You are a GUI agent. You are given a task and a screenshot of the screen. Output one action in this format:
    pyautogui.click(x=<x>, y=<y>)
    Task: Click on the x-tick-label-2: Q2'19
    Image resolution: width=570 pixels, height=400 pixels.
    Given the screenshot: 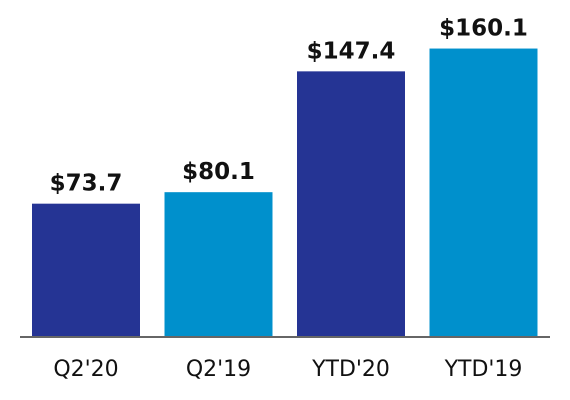 What is the action you would take?
    pyautogui.click(x=218, y=369)
    